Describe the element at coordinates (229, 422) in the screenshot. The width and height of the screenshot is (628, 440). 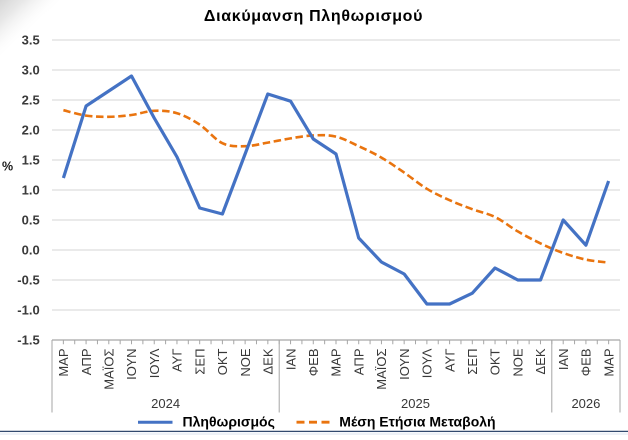
I see `svg-text: Πληθωρισμός` at that location.